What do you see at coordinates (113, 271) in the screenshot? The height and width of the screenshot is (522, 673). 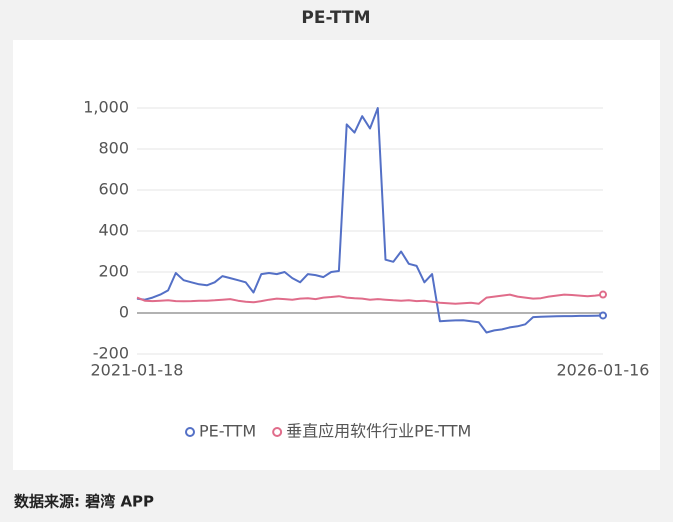 I see `y-tick-label: 200` at bounding box center [113, 271].